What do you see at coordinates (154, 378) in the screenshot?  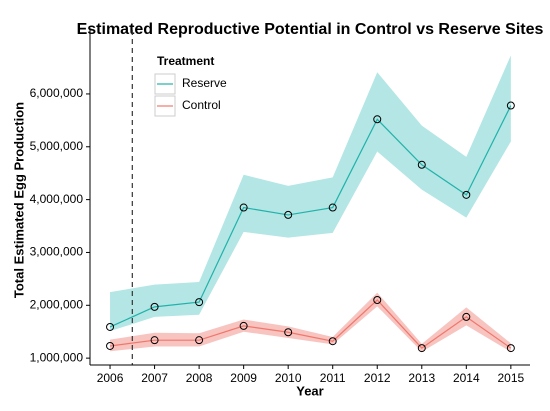 I see `x-tick-label: 2007` at bounding box center [154, 378].